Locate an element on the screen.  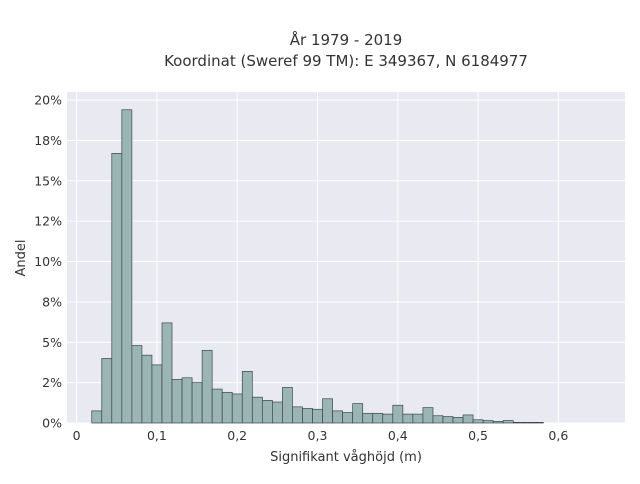
x-tick-label-4: 0,4 is located at coordinates (398, 435).